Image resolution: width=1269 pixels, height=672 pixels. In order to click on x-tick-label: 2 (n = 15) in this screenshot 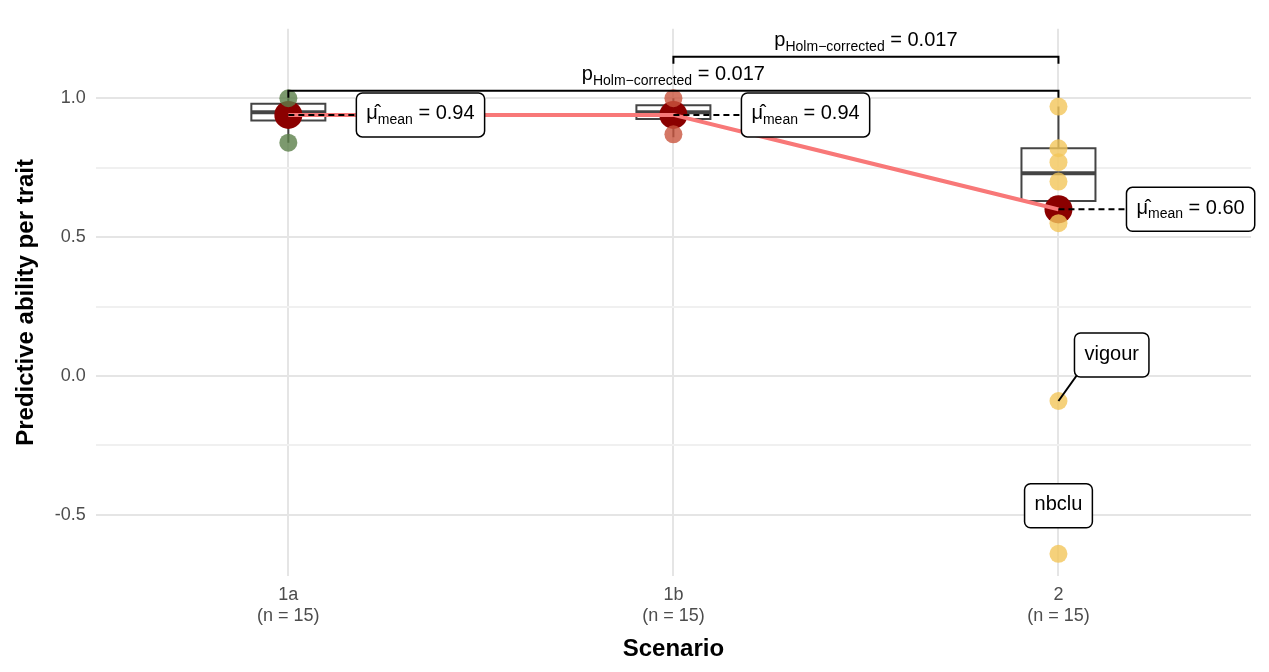, I will do `click(1058, 604)`.